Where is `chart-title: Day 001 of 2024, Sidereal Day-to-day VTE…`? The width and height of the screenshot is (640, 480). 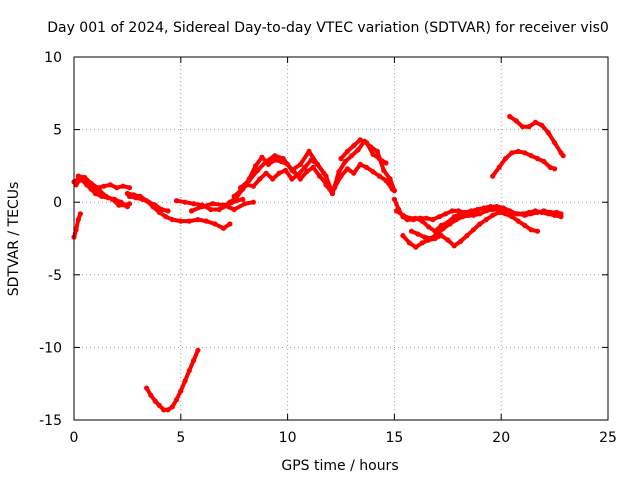 chart-title: Day 001 of 2024, Sidereal Day-to-day VTE… is located at coordinates (328, 28).